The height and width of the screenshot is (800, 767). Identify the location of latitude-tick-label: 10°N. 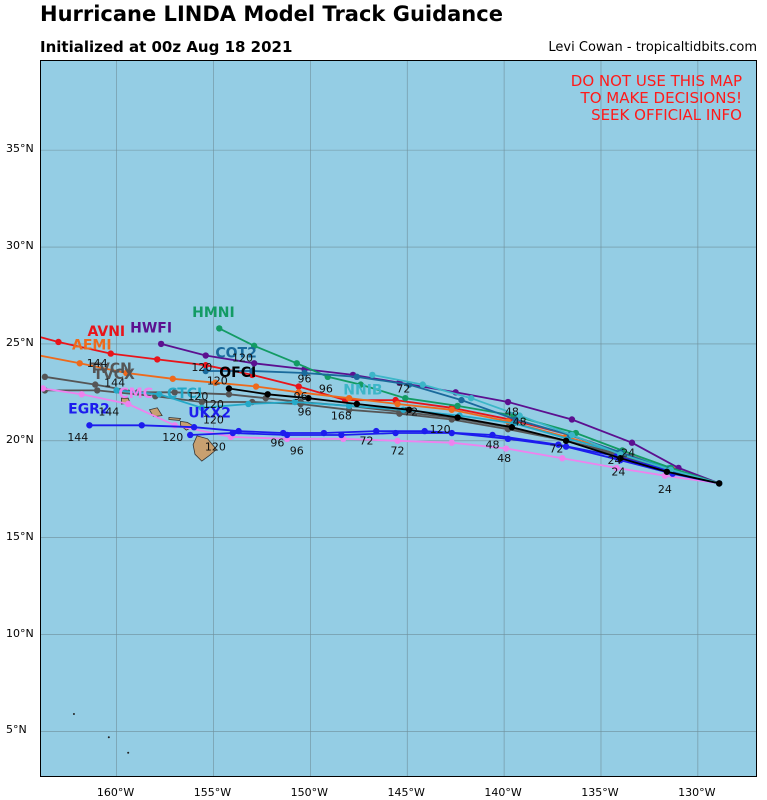
(20, 633).